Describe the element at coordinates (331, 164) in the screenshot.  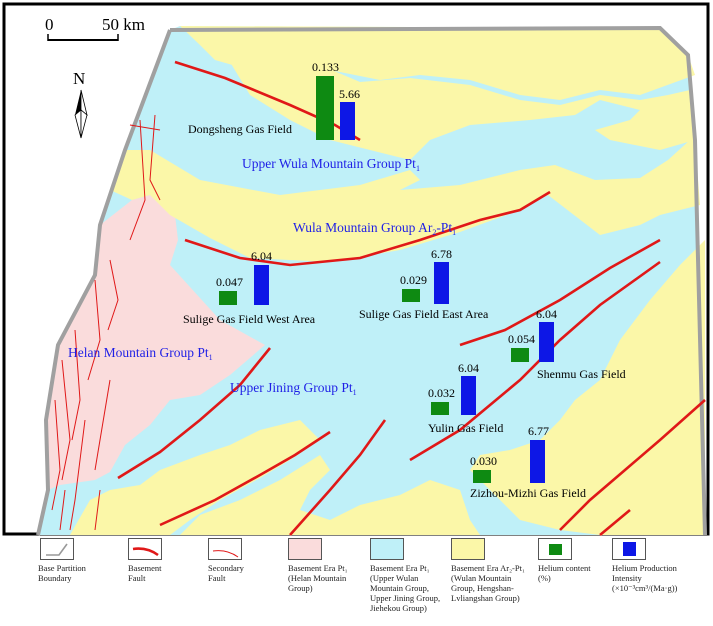
I see `label-upper-wula: Upper Wula Mountain Group Pt1` at that location.